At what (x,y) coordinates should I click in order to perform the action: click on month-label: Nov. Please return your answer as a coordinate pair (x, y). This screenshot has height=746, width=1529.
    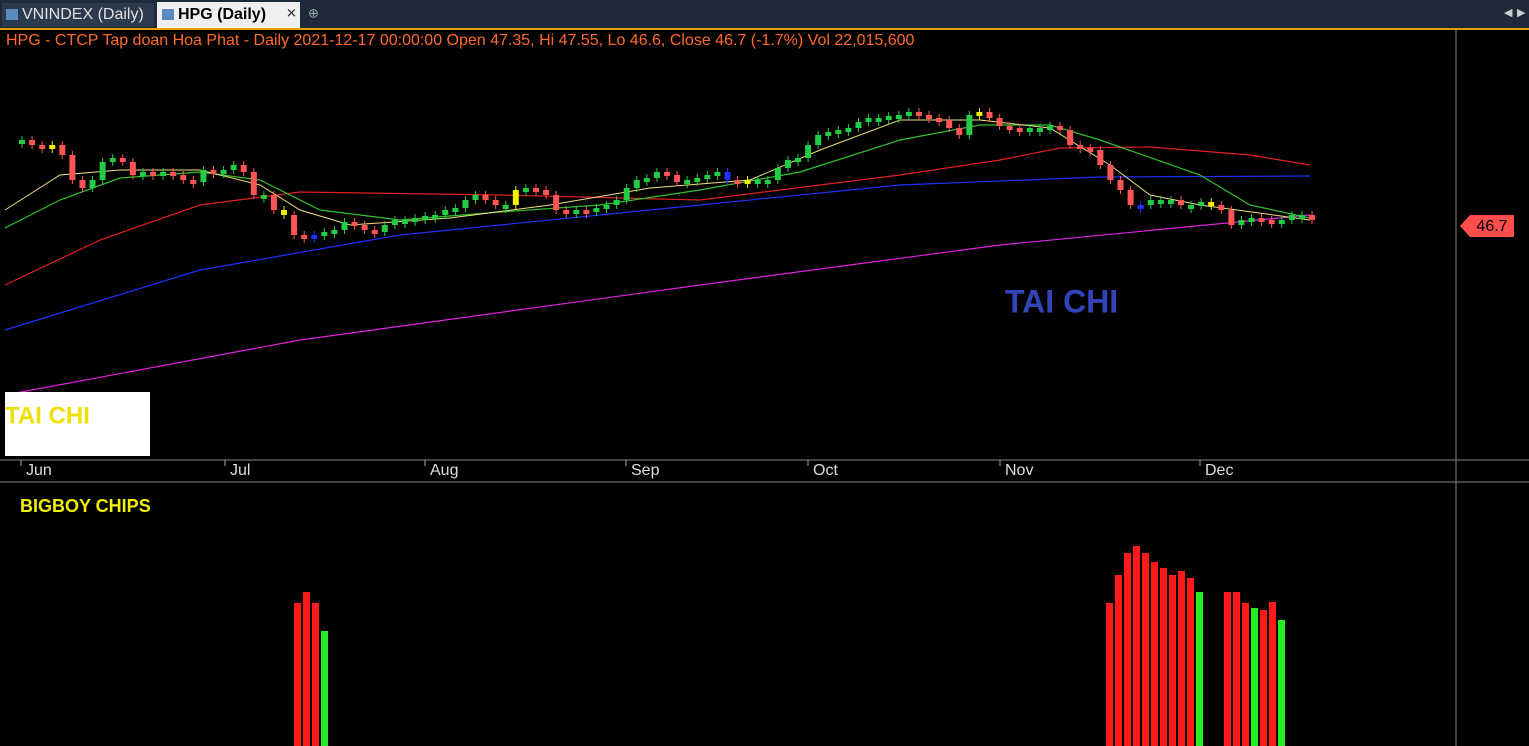
    Looking at the image, I should click on (1019, 470).